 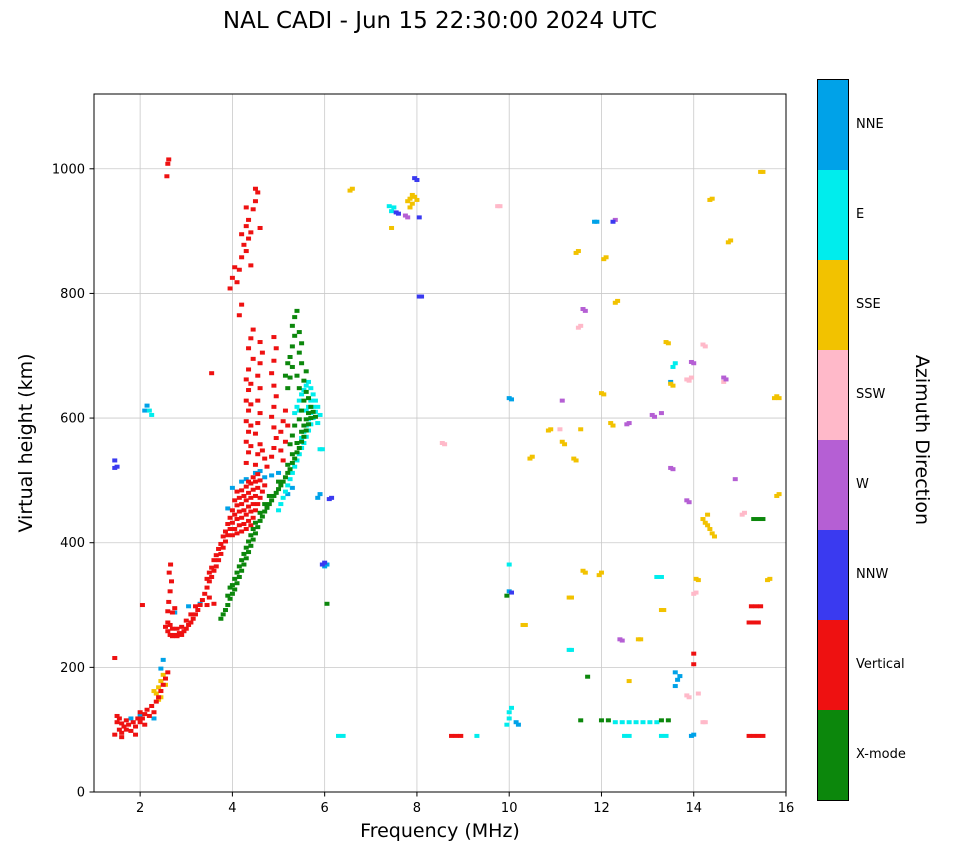 What do you see at coordinates (860, 214) in the screenshot?
I see `colorbar-label-e: E` at bounding box center [860, 214].